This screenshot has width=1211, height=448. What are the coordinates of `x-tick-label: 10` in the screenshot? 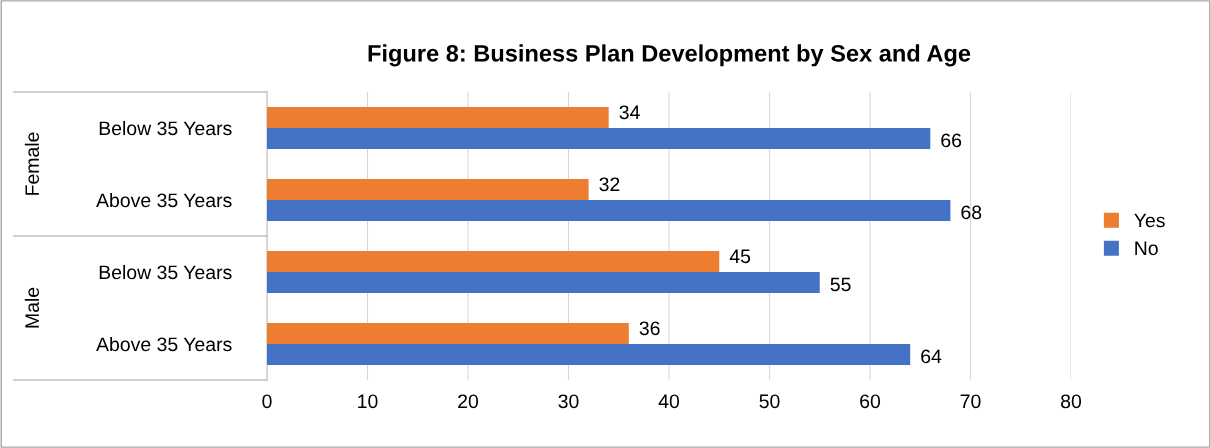 It's located at (368, 401).